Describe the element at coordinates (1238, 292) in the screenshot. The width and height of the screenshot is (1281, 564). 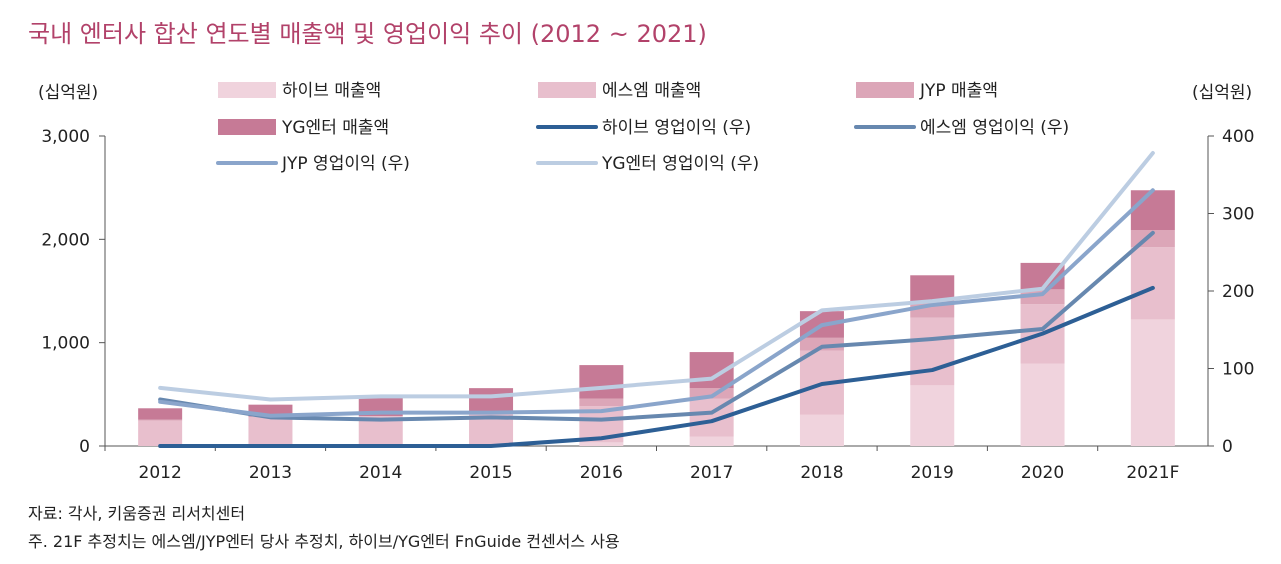
I see `right-tick-label: 200` at that location.